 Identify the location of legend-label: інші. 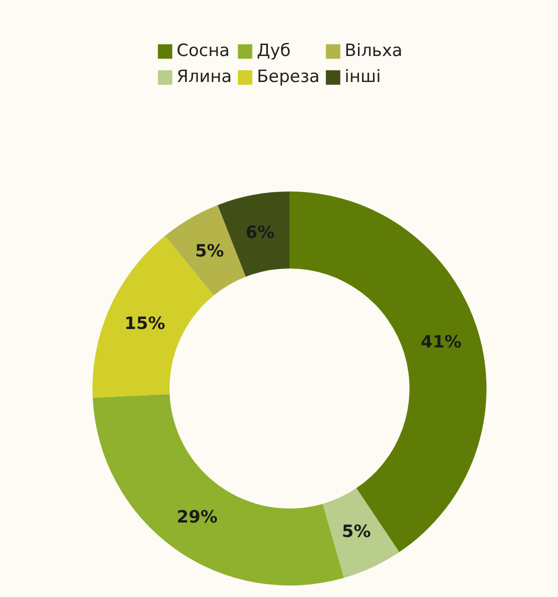
(362, 77).